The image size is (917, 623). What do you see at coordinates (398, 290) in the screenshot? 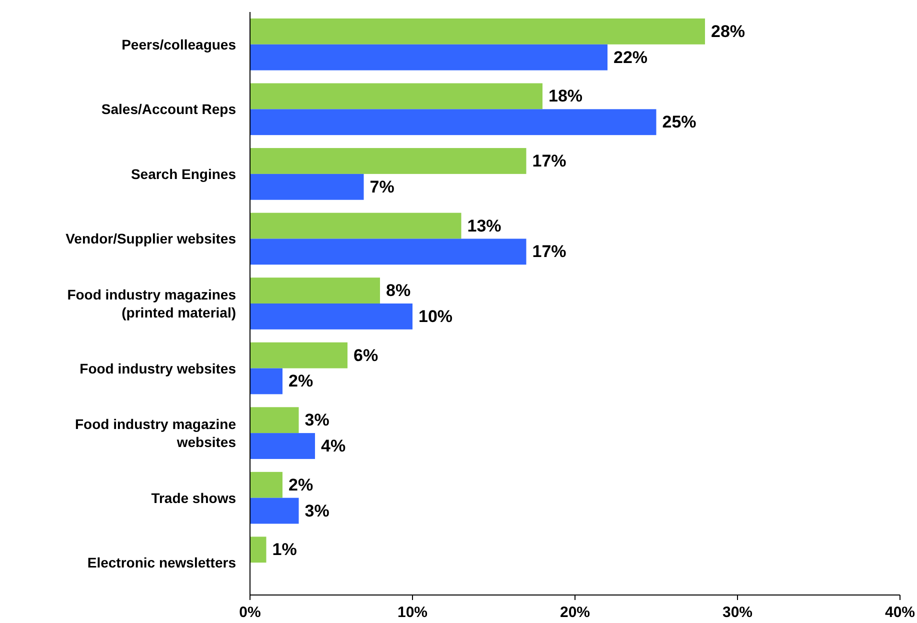
I see `data-label: 8%` at bounding box center [398, 290].